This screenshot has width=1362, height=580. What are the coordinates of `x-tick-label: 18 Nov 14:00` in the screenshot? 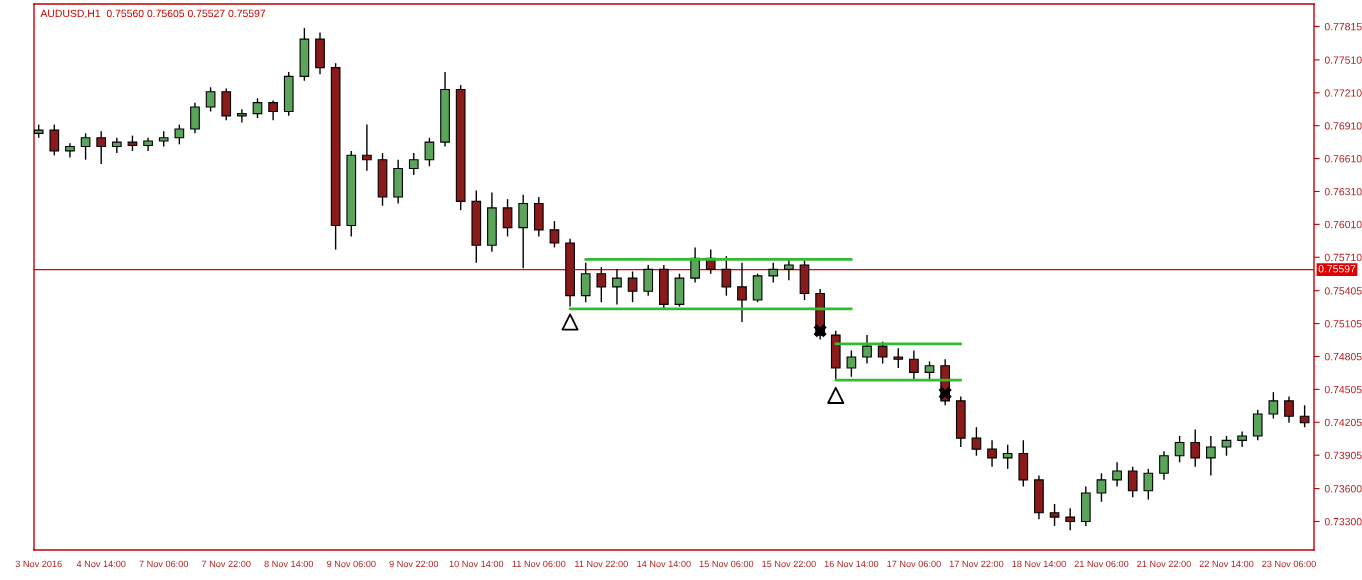 It's located at (1039, 564).